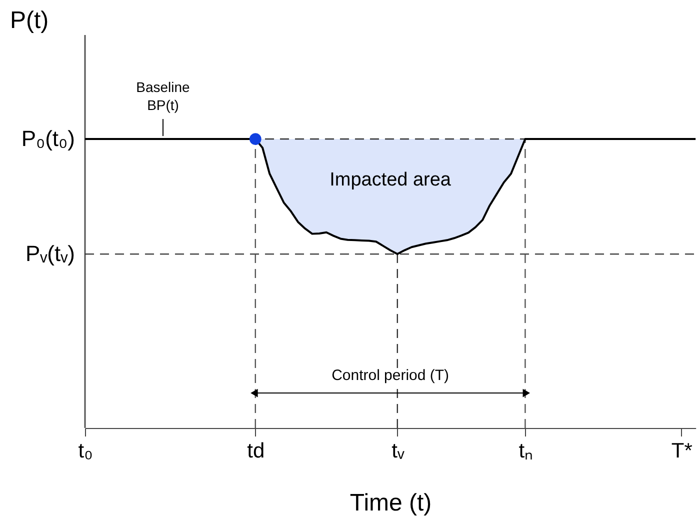  Describe the element at coordinates (525, 451) in the screenshot. I see `x-tick-label: tₙ` at that location.